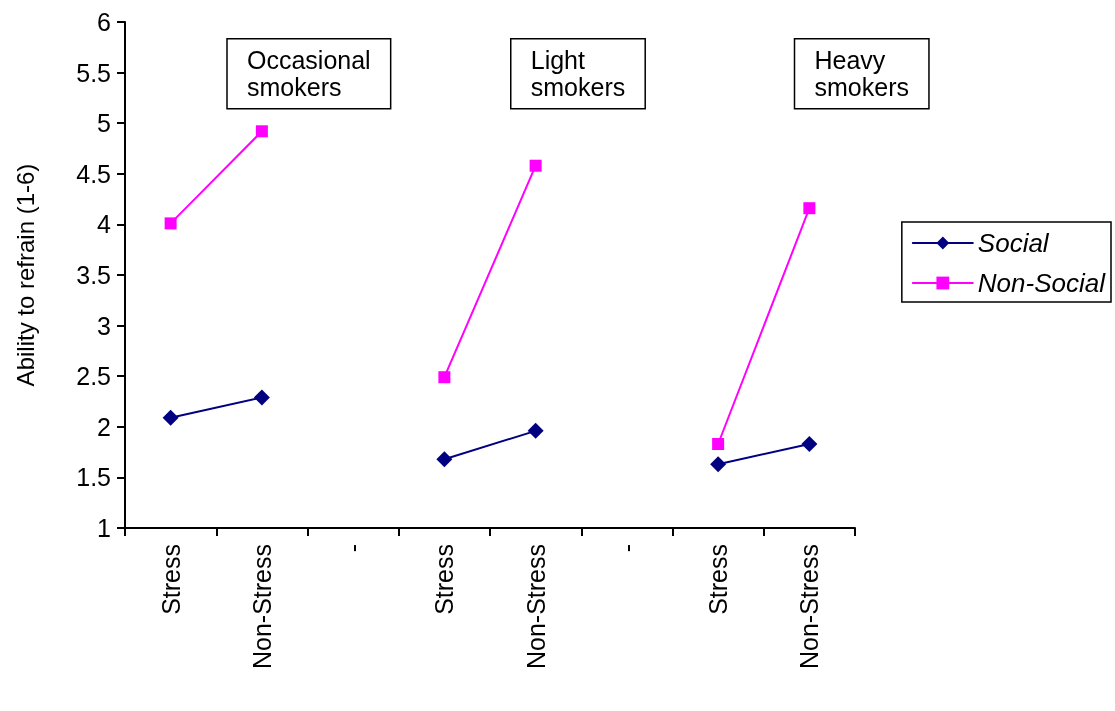 The width and height of the screenshot is (1115, 711). I want to click on y-tick-label: 6, so click(104, 22).